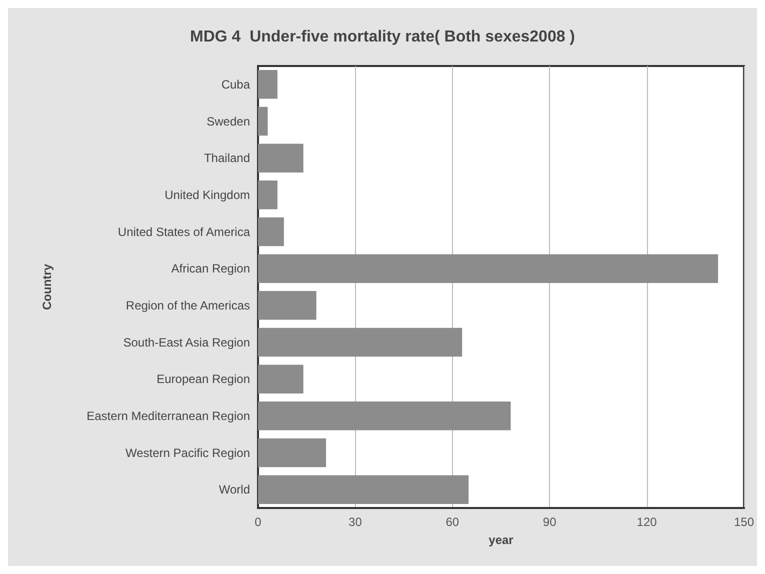 This screenshot has width=765, height=574. What do you see at coordinates (186, 342) in the screenshot?
I see `y-tick-label: South-East Asia Region` at bounding box center [186, 342].